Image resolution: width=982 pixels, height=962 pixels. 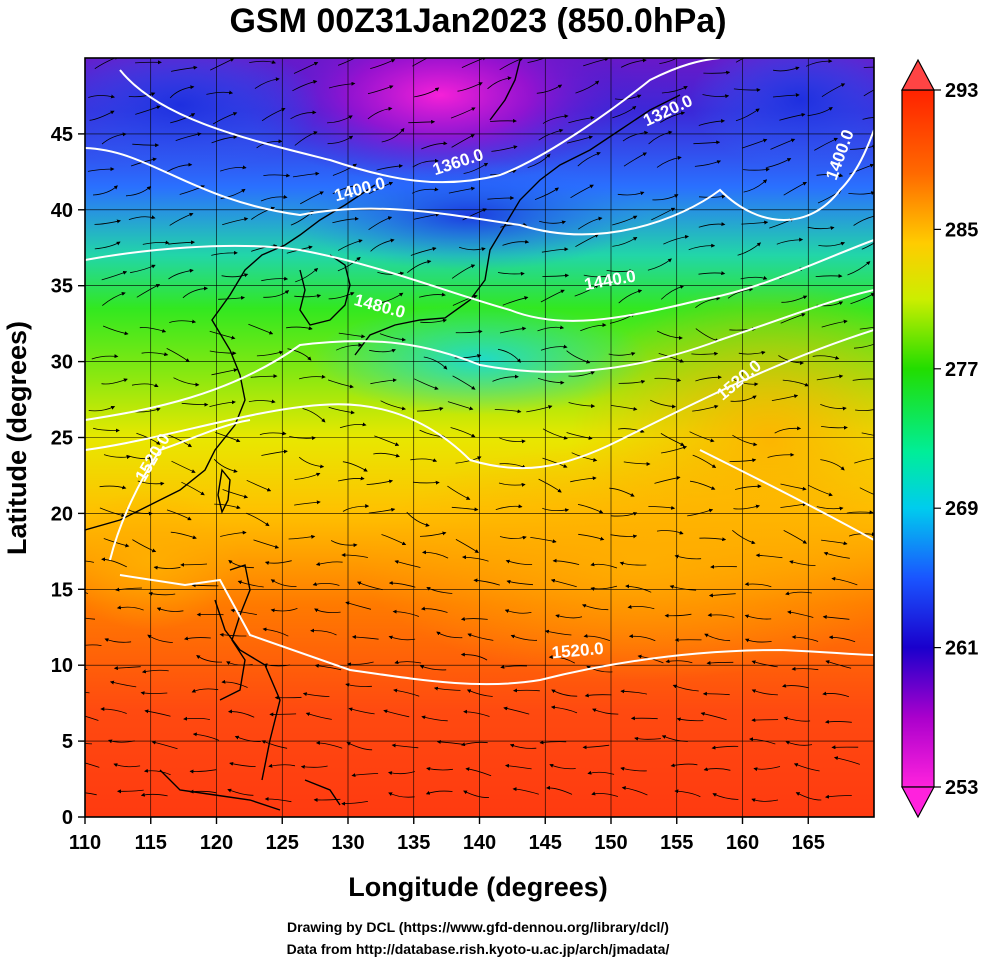 What do you see at coordinates (67, 742) in the screenshot?
I see `y-tick-label: 5` at bounding box center [67, 742].